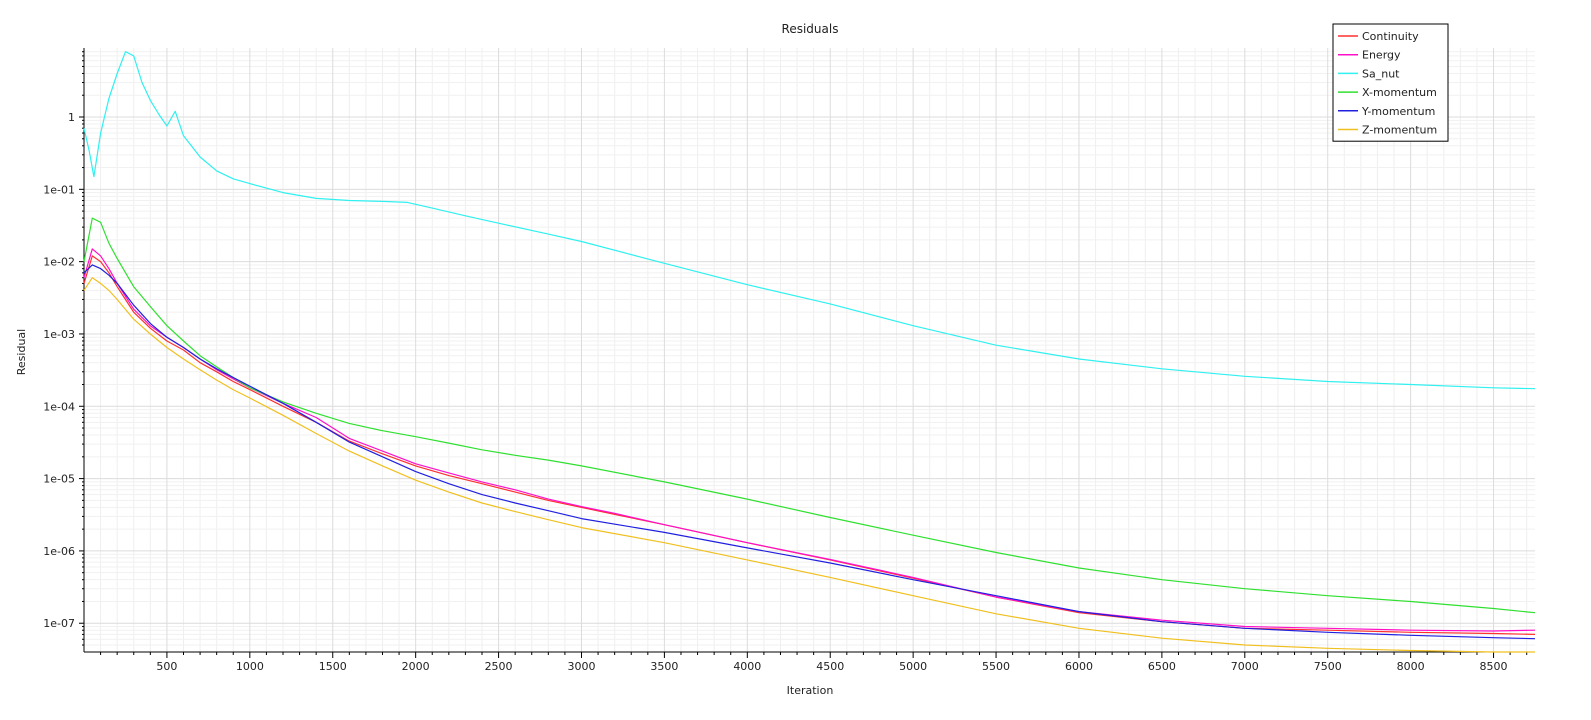  What do you see at coordinates (1399, 92) in the screenshot?
I see `legend-label: X-momentum` at bounding box center [1399, 92].